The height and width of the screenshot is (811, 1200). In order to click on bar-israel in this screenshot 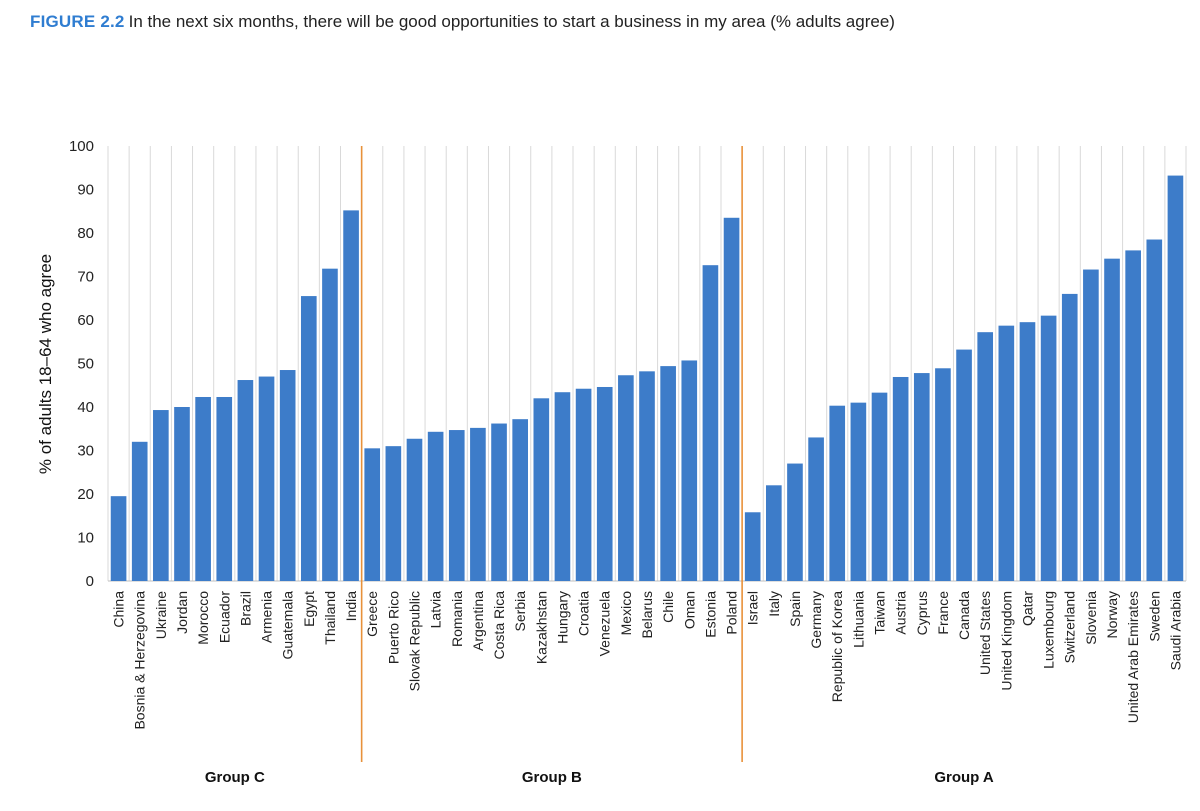, I will do `click(752, 546)`.